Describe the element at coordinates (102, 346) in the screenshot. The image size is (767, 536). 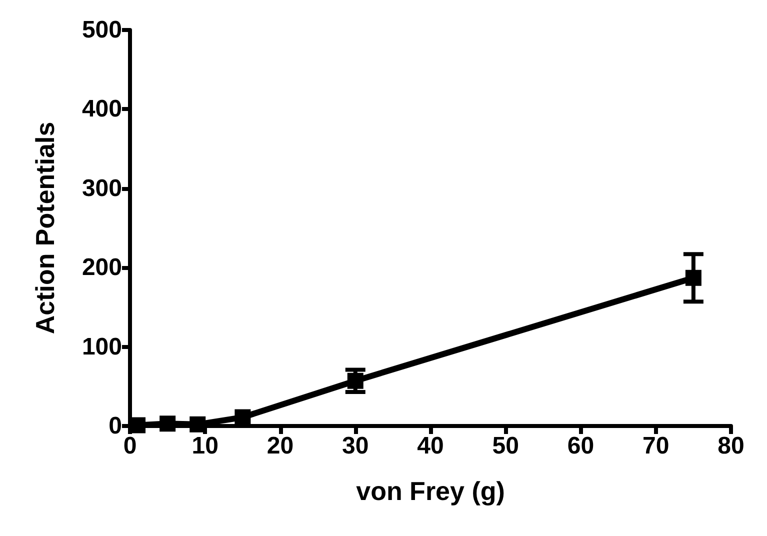
I see `y-tick-label: 100` at that location.